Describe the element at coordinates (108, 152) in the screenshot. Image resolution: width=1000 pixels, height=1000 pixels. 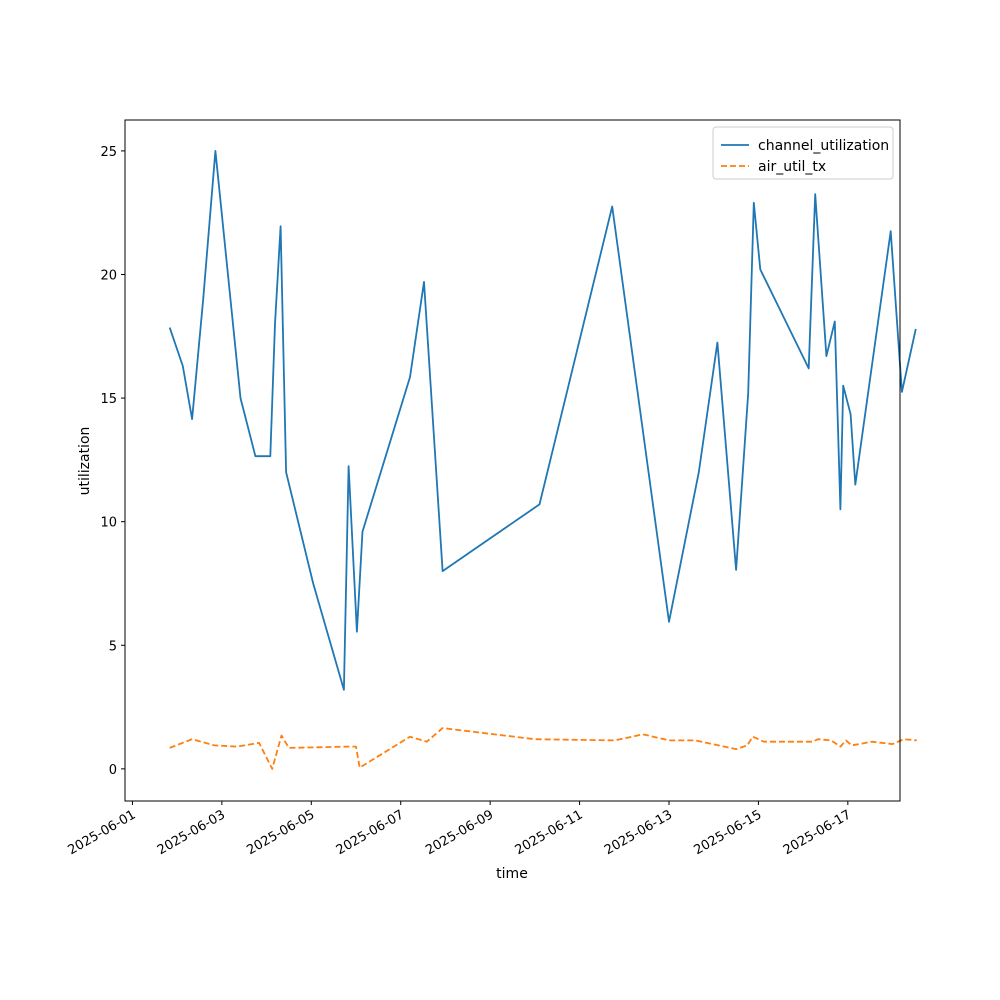
I see `y-tick-label: 25` at that location.